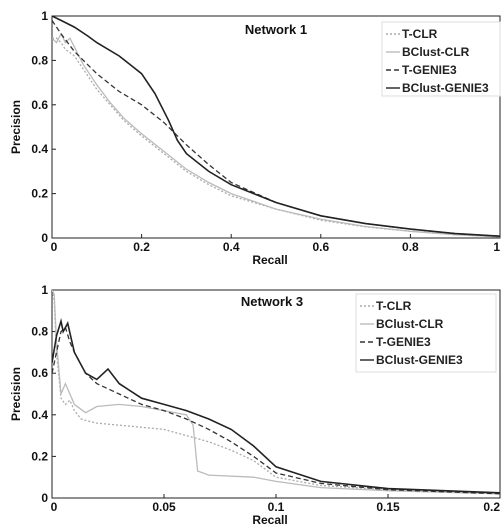 The height and width of the screenshot is (529, 504). Describe the element at coordinates (388, 507) in the screenshot. I see `x-tick-label: 0.15` at that location.